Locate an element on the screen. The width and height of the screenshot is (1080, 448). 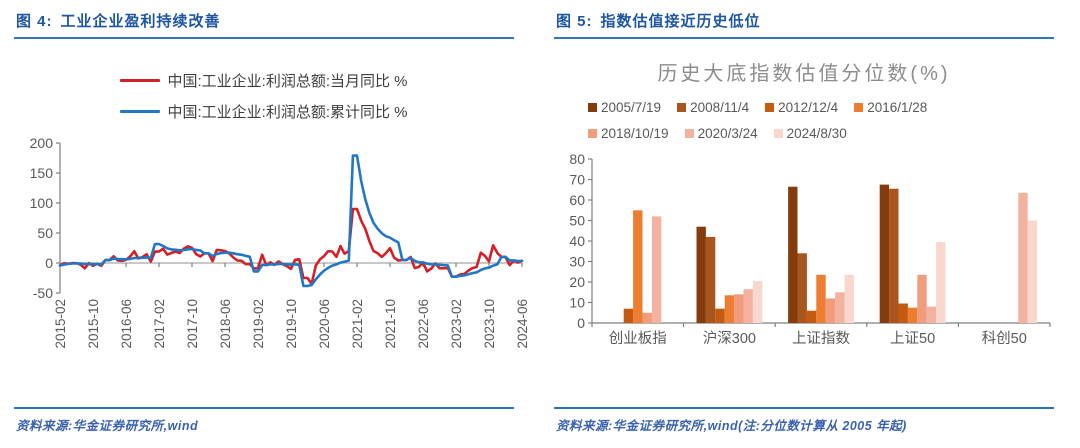
x-tick-label: 2017-02 is located at coordinates (159, 324).